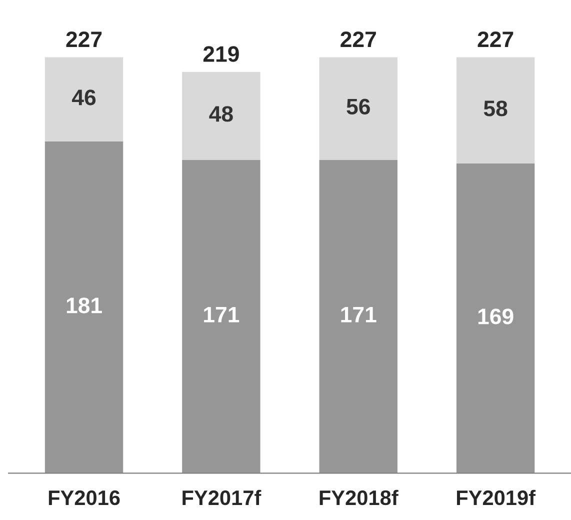 The height and width of the screenshot is (520, 571). I want to click on x-tick-label: FY2019f, so click(496, 498).